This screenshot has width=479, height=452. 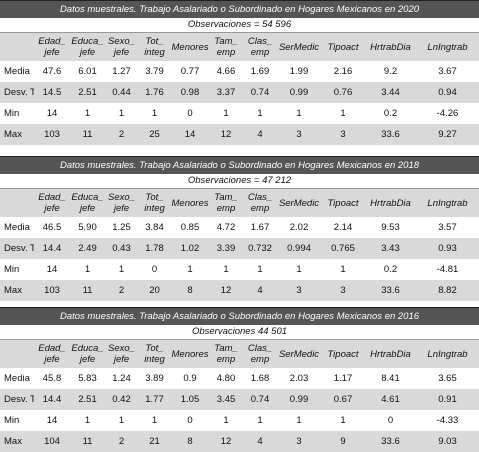 I want to click on corner-cell, so click(x=17, y=47).